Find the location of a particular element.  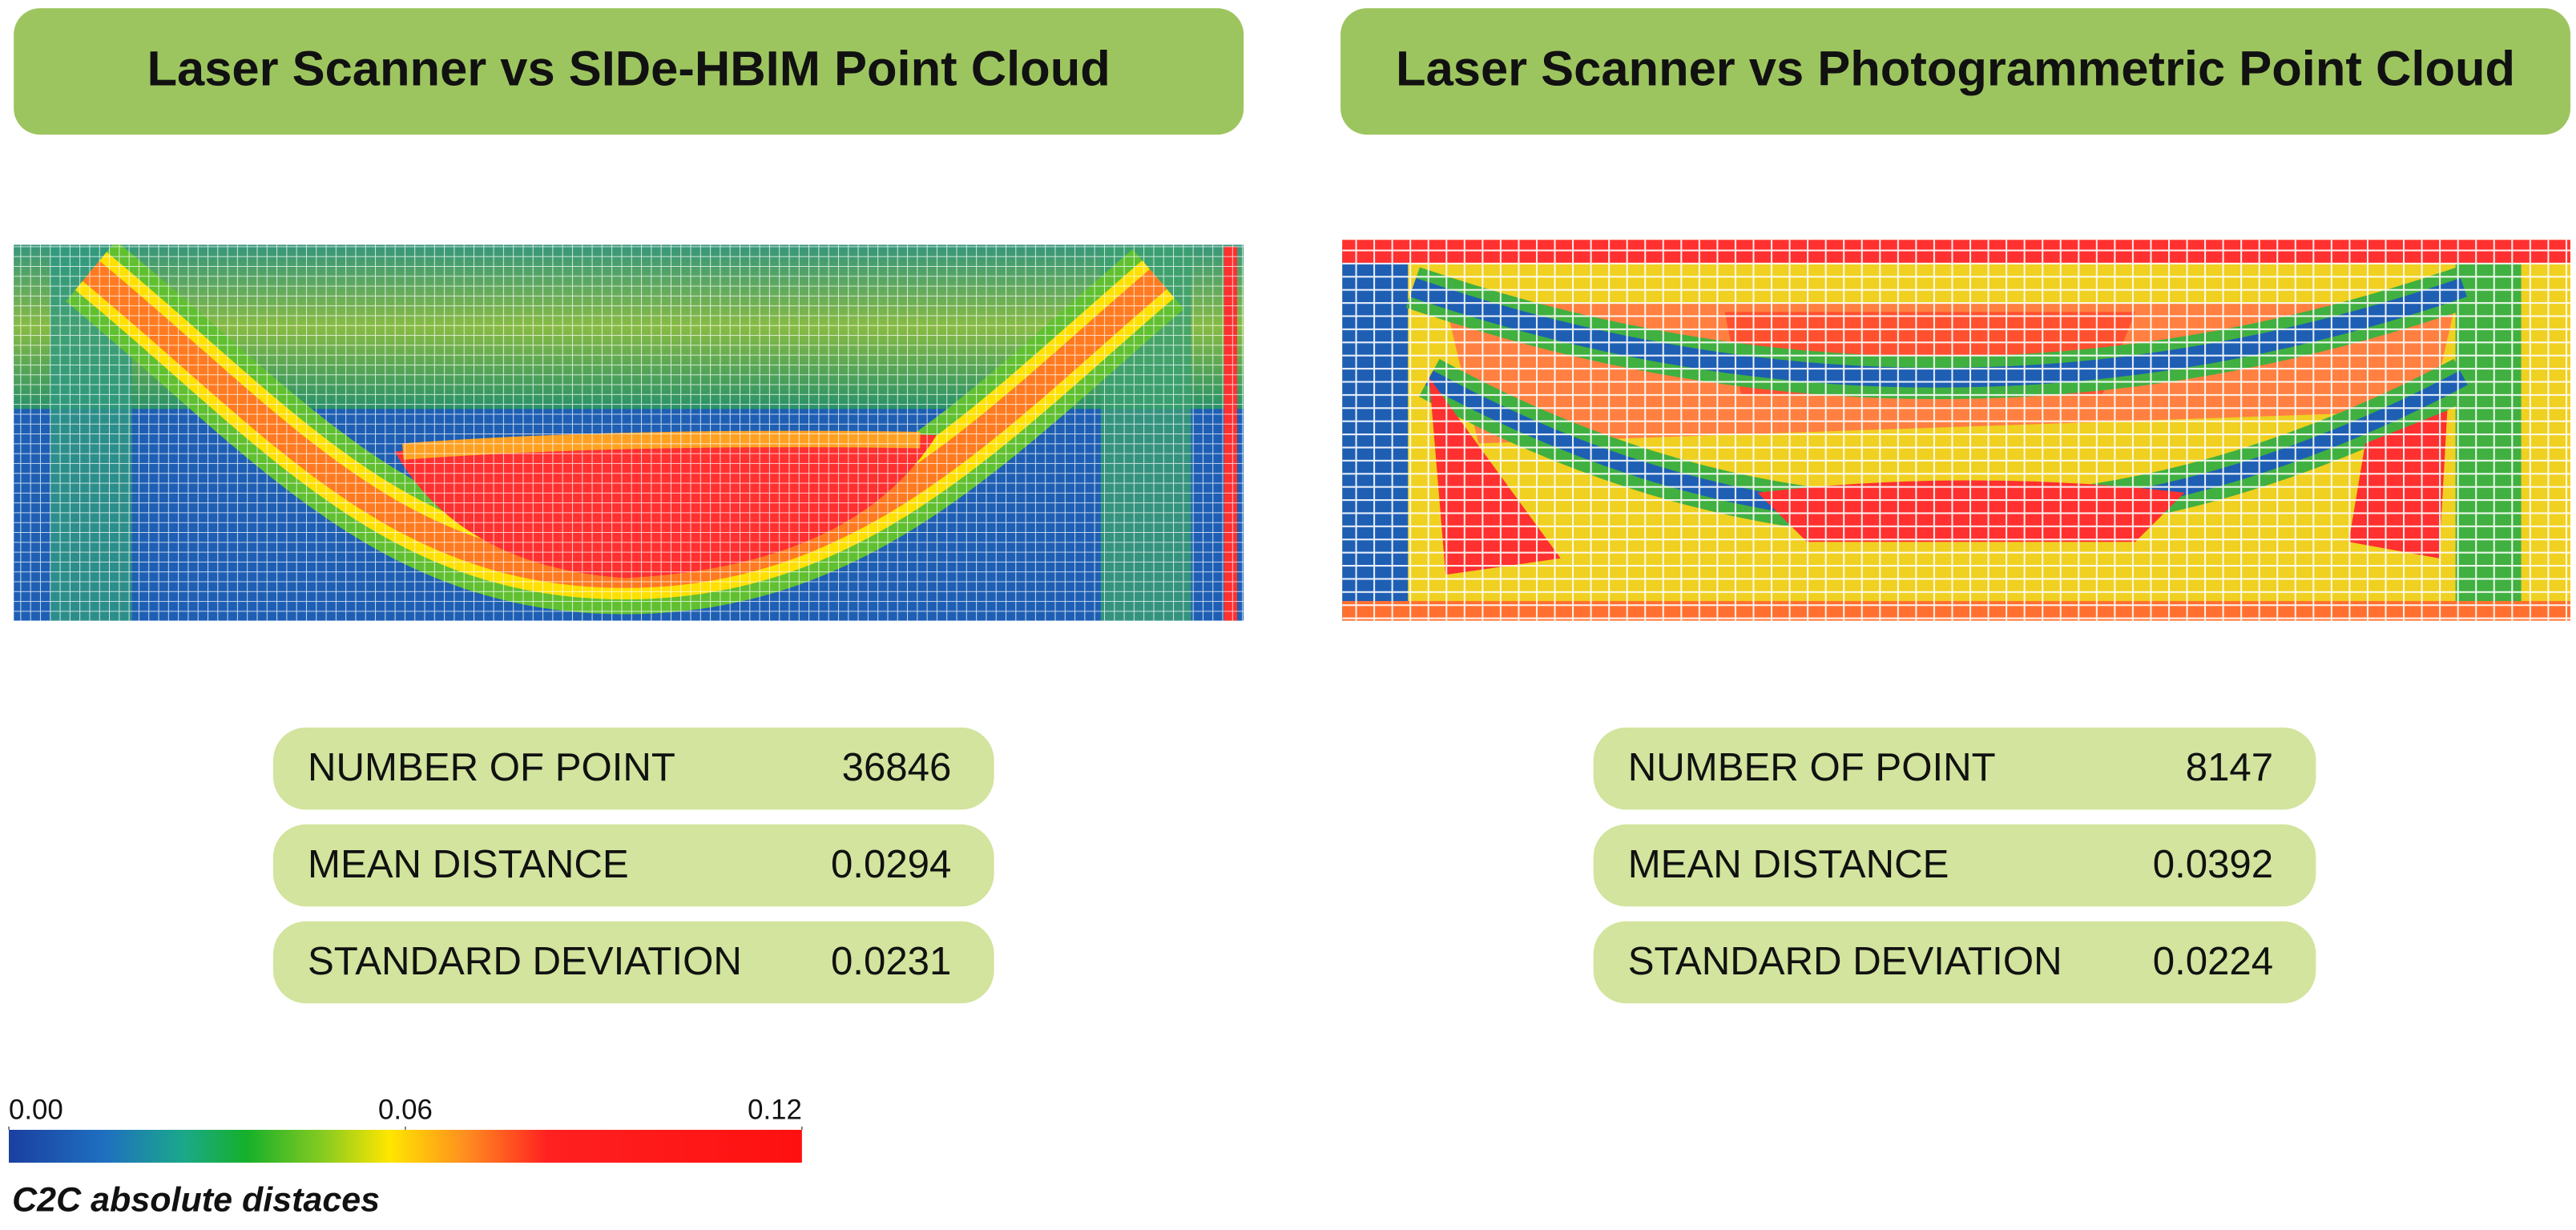

colorbar-tick-label: 0.00 is located at coordinates (36, 1111).